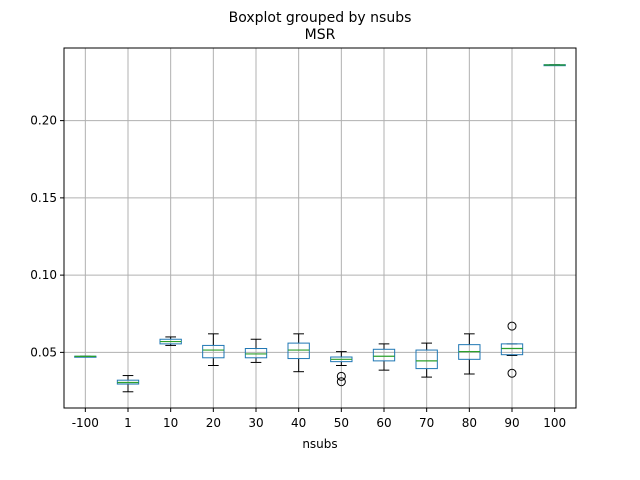 The image size is (640, 480). What do you see at coordinates (383, 423) in the screenshot?
I see `x-tick-label: 60` at bounding box center [383, 423].